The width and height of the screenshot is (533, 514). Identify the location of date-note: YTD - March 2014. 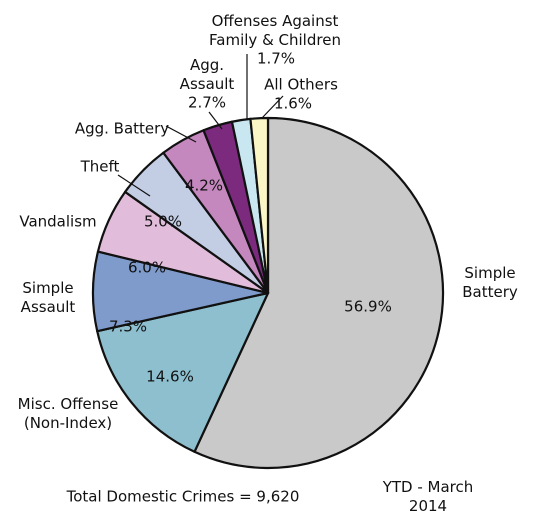
(428, 496).